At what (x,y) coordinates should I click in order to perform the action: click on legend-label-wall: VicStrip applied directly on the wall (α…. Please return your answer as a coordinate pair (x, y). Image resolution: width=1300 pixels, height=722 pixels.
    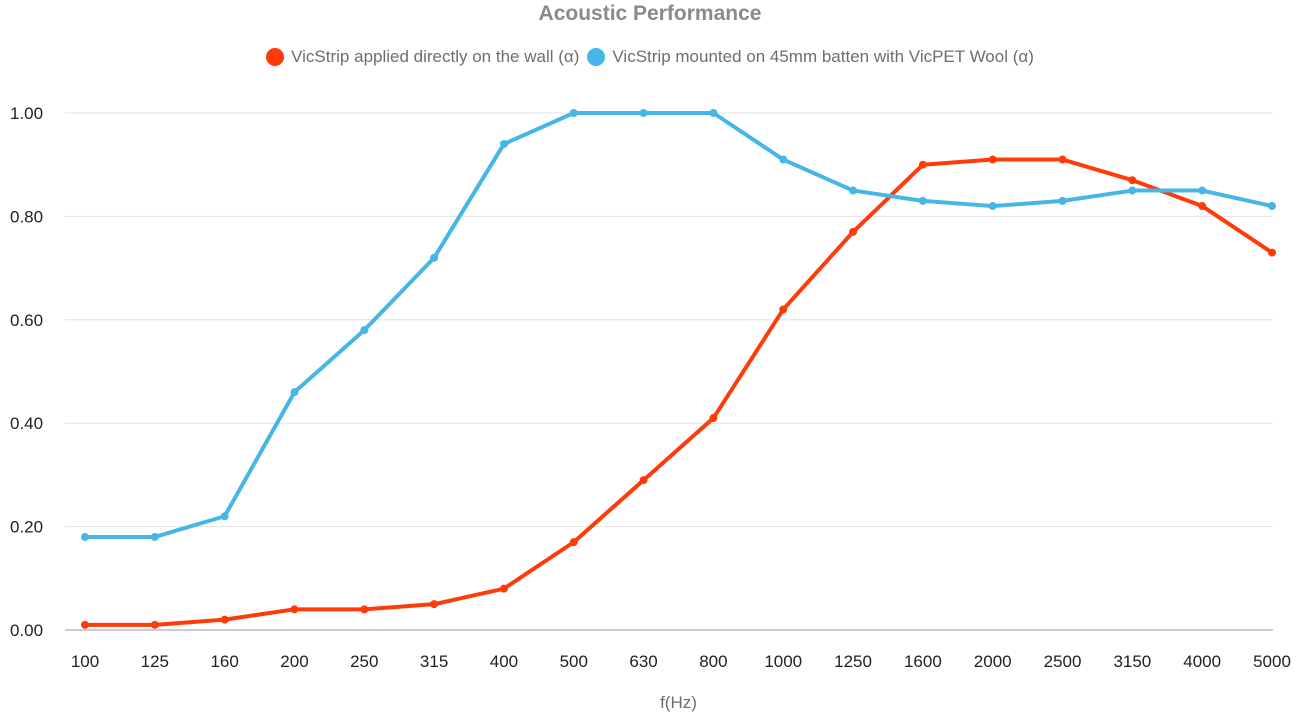
    Looking at the image, I should click on (435, 56).